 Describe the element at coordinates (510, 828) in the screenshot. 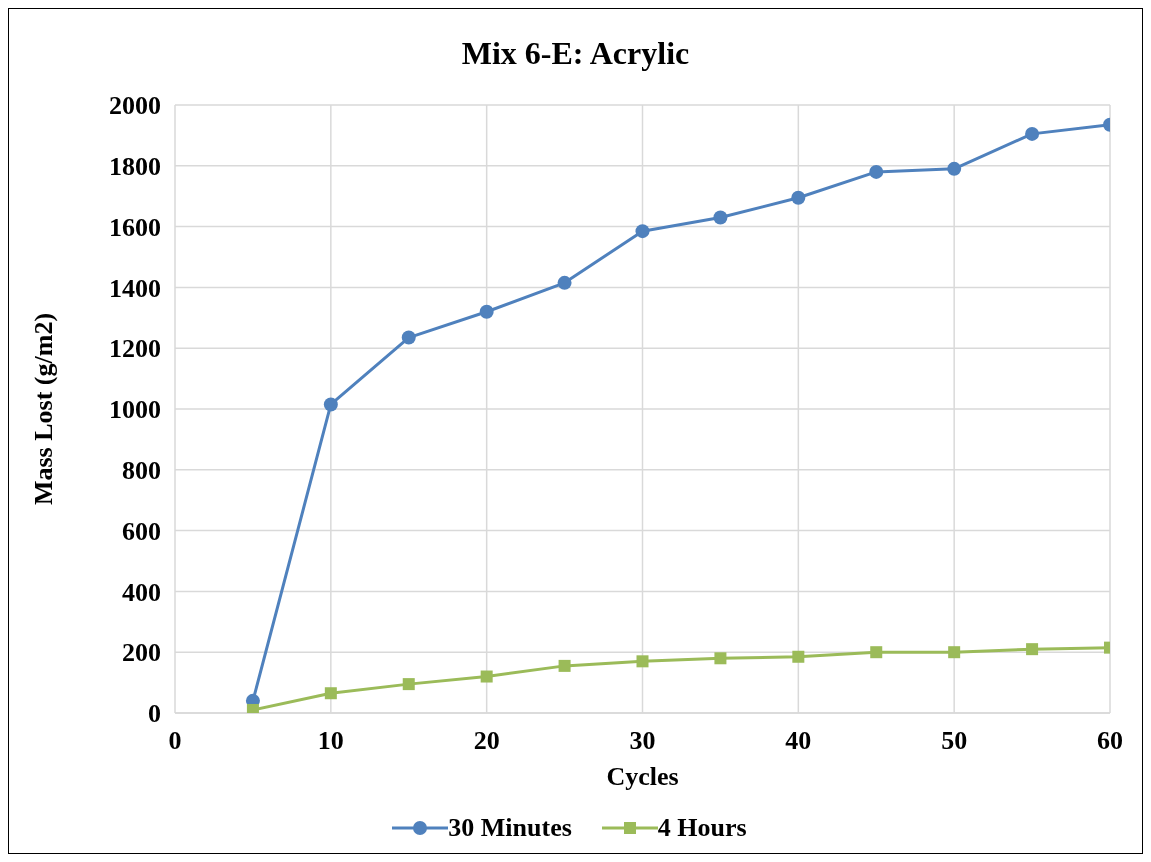

I see `legend-label: 30 Minutes` at that location.